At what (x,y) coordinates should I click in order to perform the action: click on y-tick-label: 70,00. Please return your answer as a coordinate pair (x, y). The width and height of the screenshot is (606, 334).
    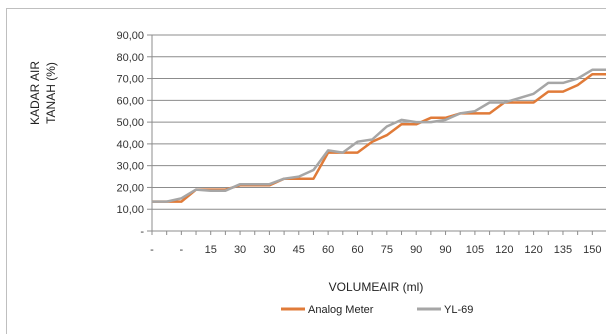
    Looking at the image, I should click on (130, 80).